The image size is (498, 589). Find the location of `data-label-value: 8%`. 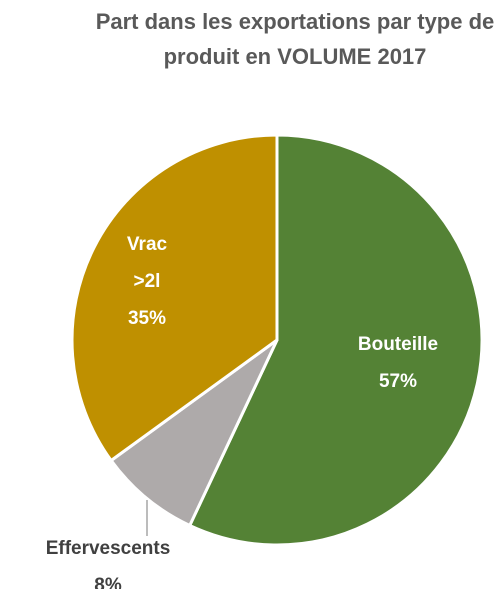

data-label-value: 8% is located at coordinates (108, 582).